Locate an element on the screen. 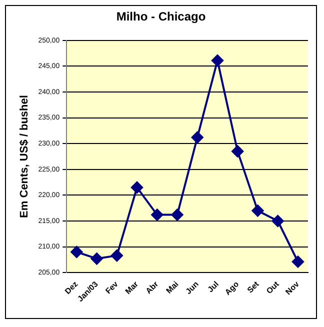 Image resolution: width=324 pixels, height=327 pixels. x-tick-label: Nov is located at coordinates (293, 288).